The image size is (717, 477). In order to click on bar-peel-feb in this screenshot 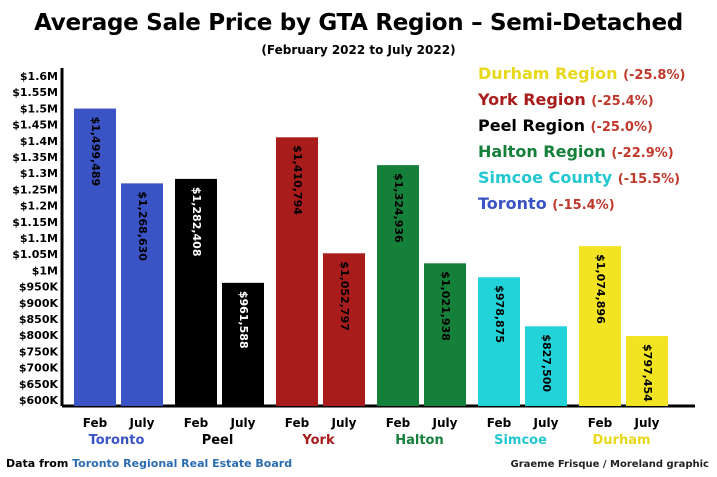, I will do `click(196, 292)`.